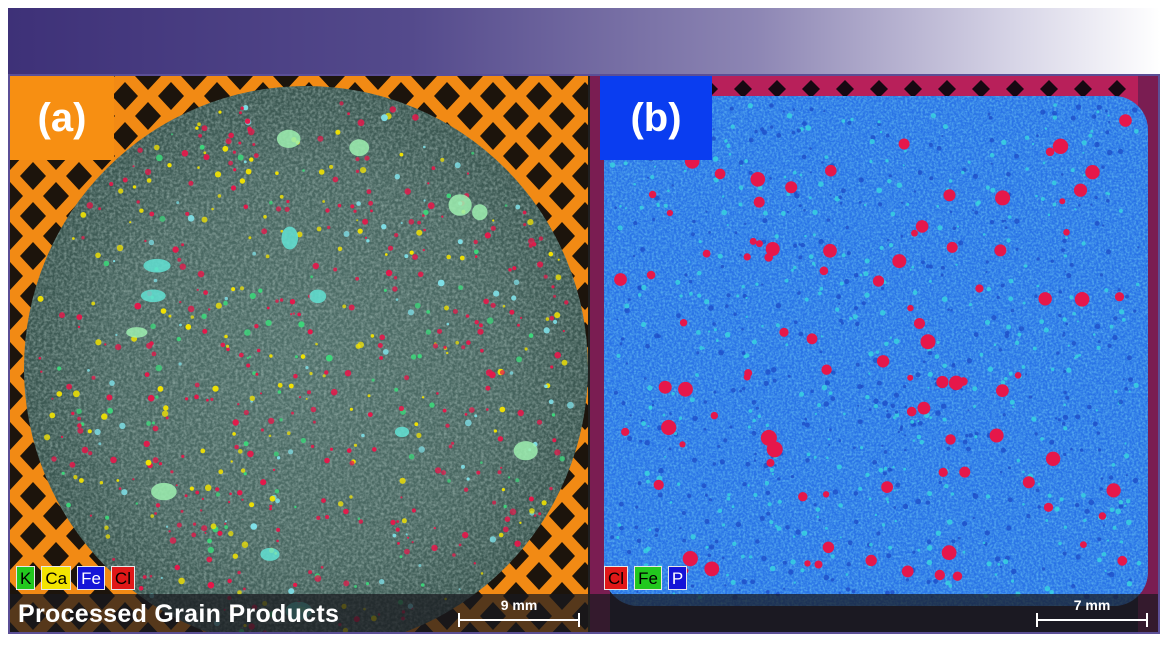 Image resolution: width=1170 pixels, height=650 pixels. Describe the element at coordinates (402, 432) in the screenshot. I see `crystal-grain` at that location.